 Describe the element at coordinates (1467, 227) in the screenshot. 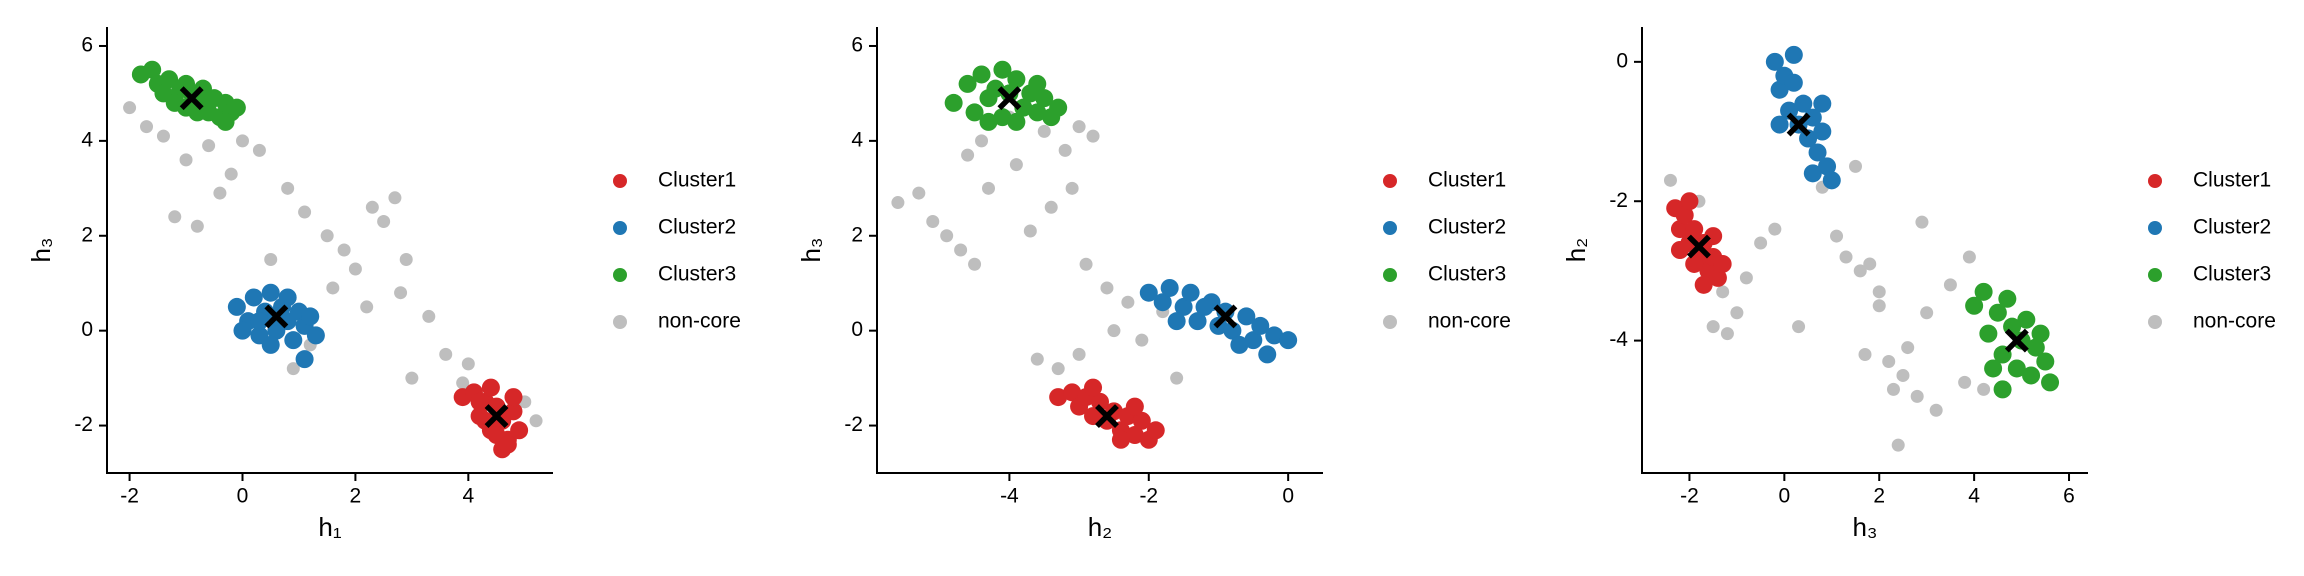

I see `legend-label: Cluster2` at that location.